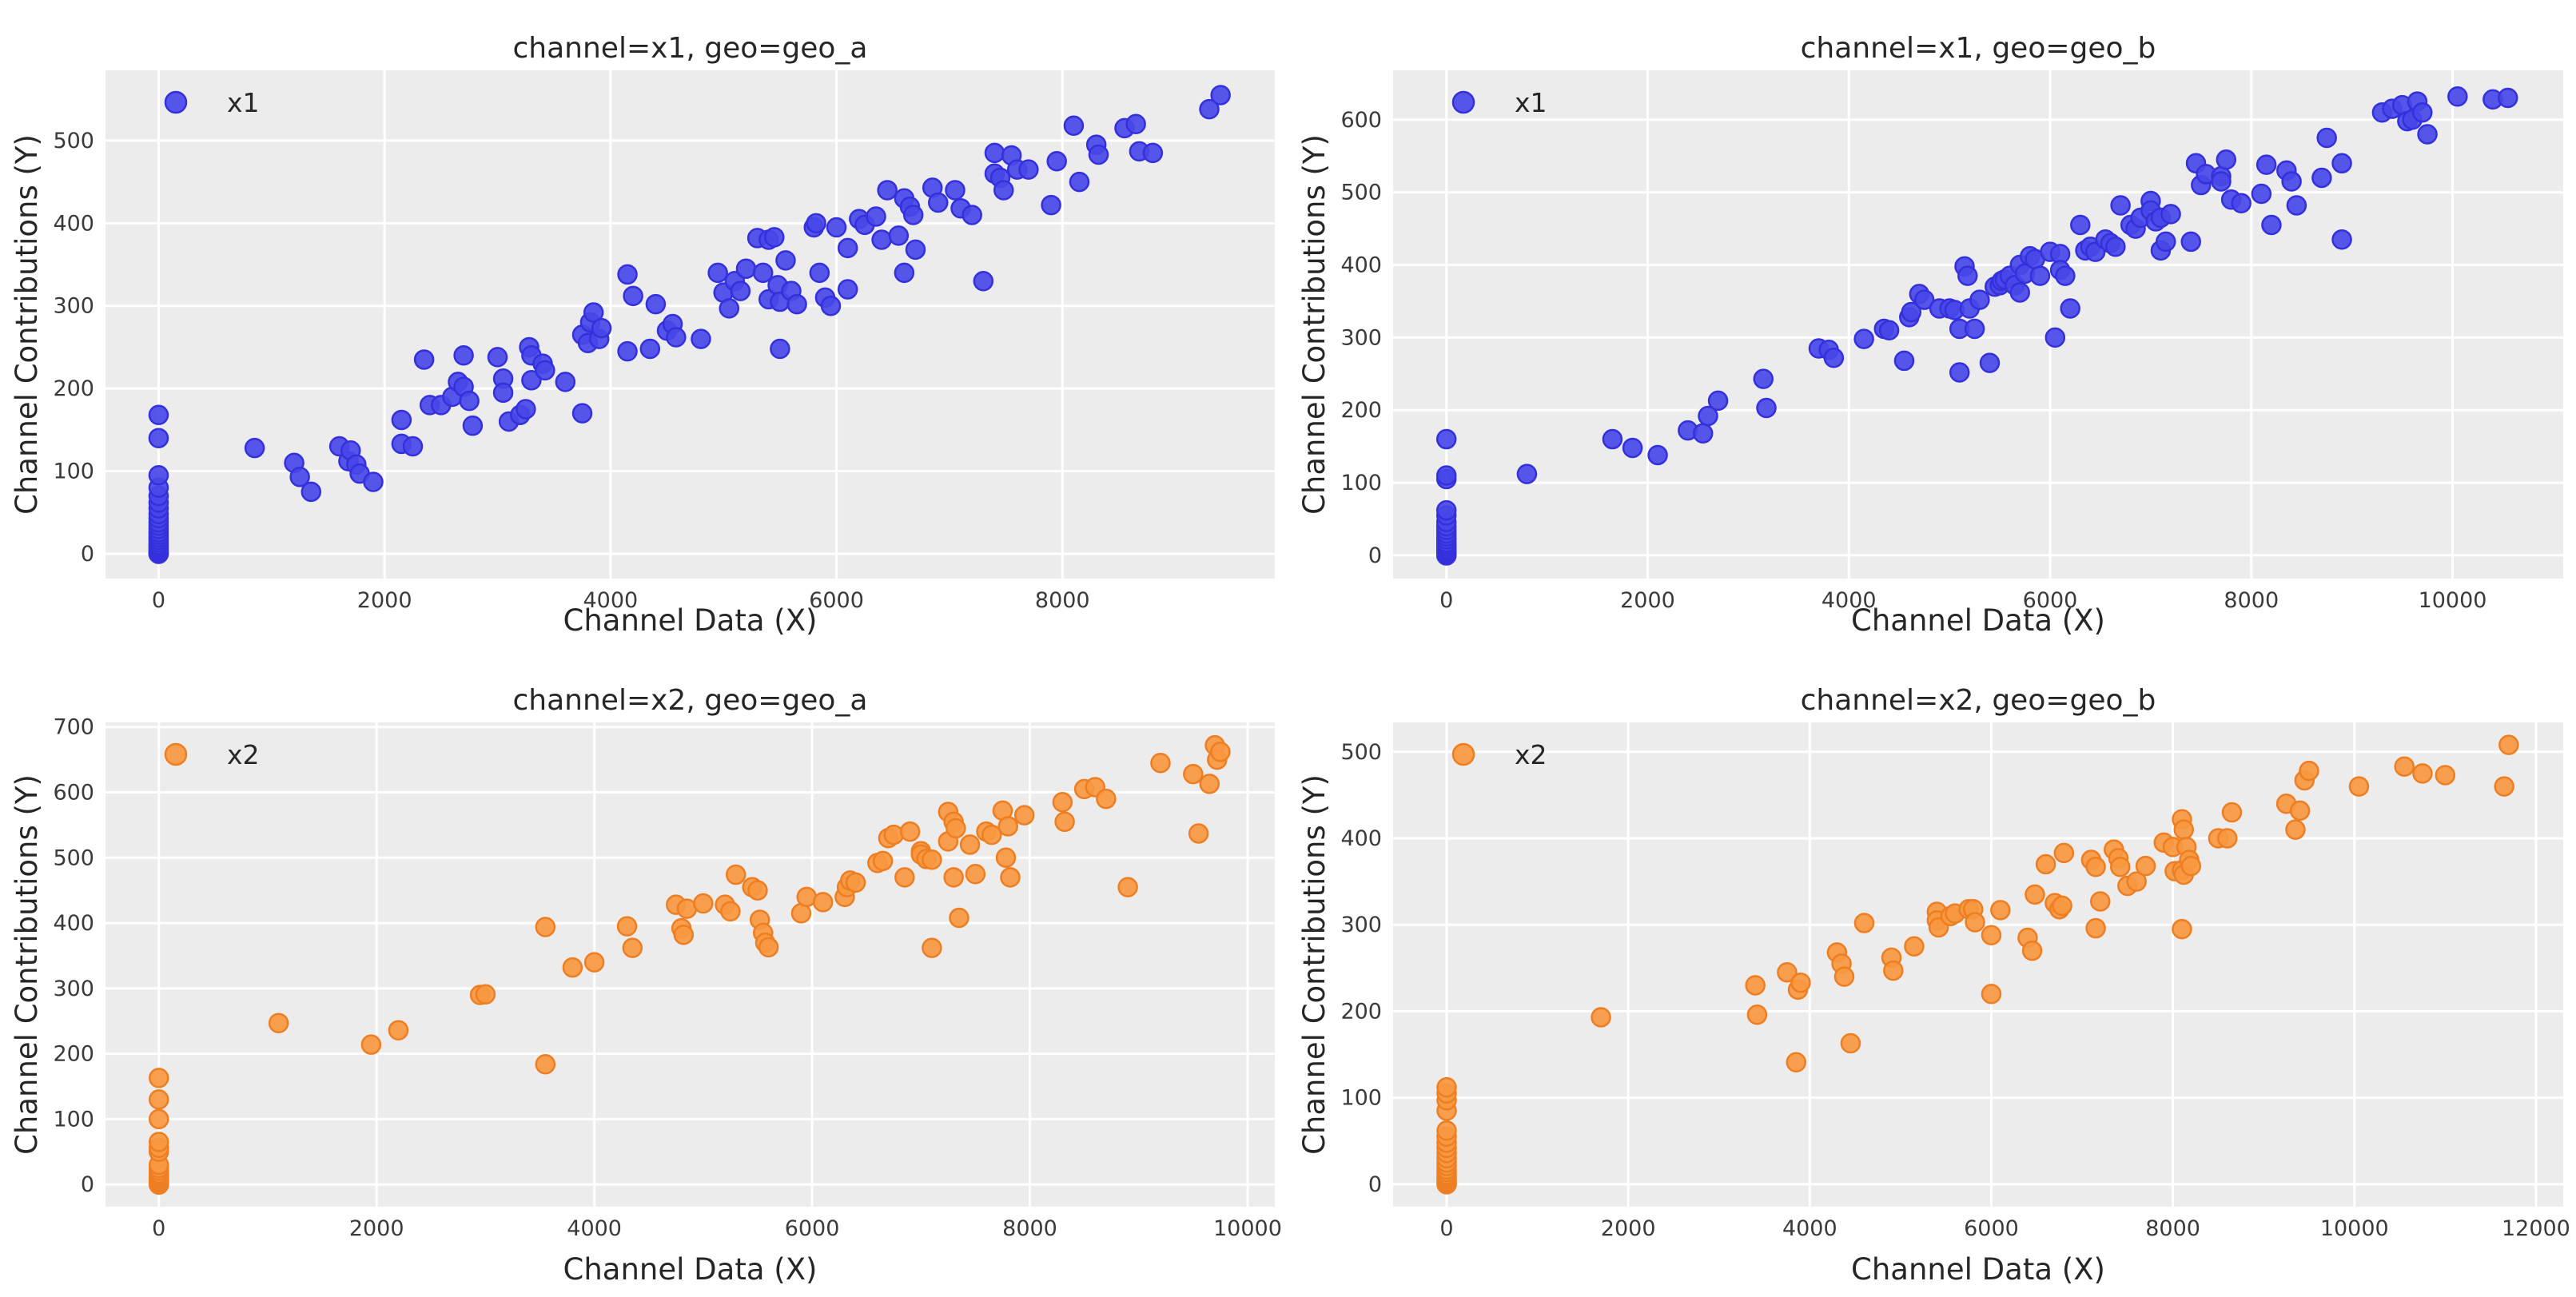  Describe the element at coordinates (73, 472) in the screenshot. I see `y-tick-label: 100` at that location.